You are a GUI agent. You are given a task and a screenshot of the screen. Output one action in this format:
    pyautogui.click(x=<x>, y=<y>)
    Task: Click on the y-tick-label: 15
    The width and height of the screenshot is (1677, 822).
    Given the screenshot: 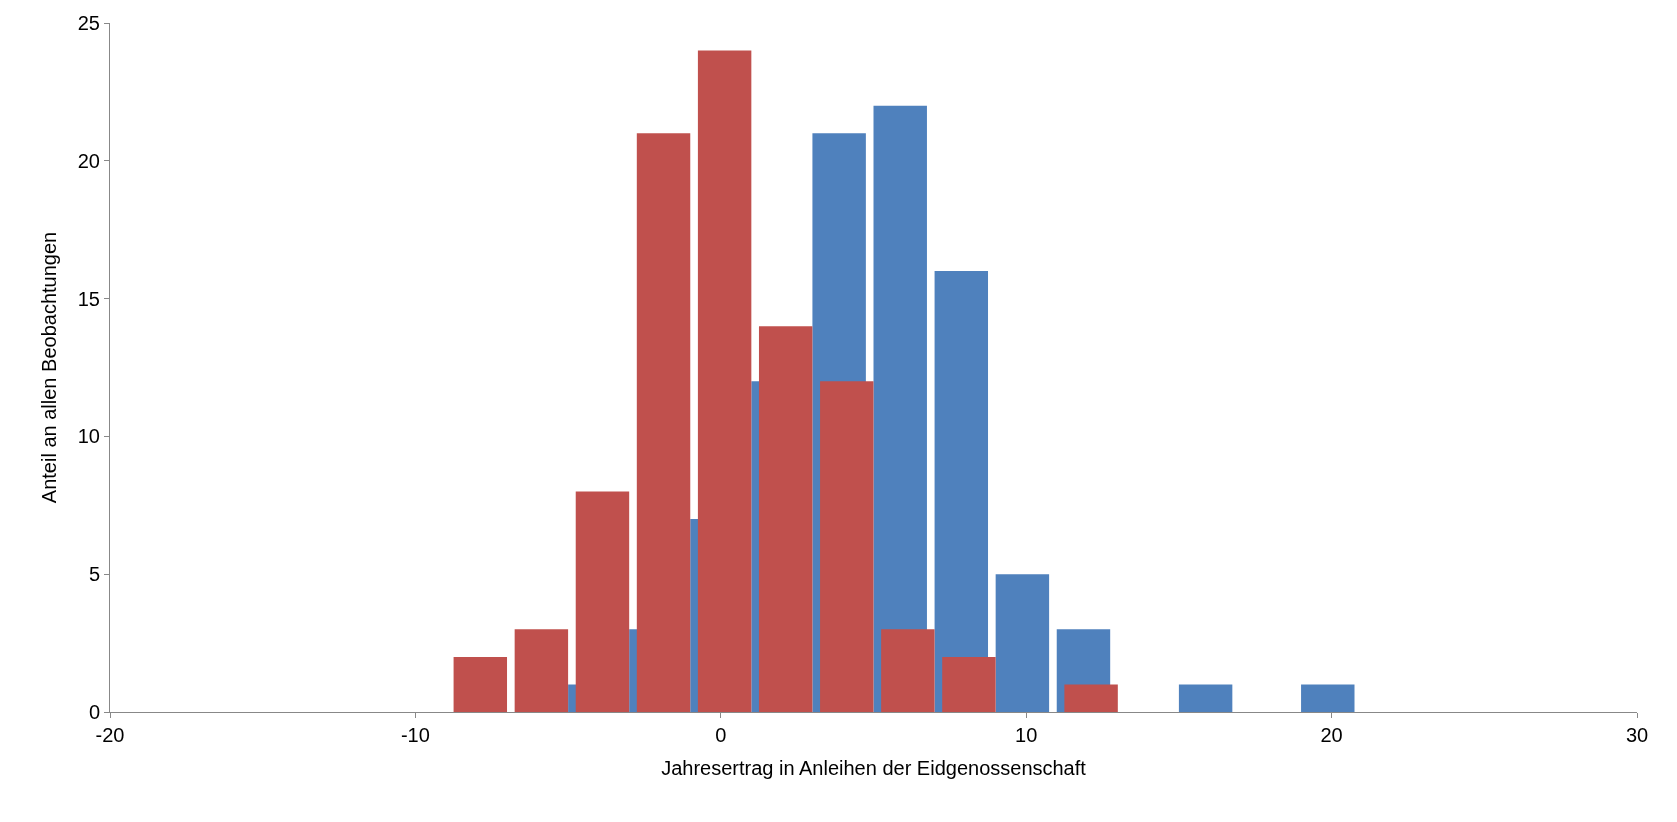 What is the action you would take?
    pyautogui.click(x=88, y=298)
    